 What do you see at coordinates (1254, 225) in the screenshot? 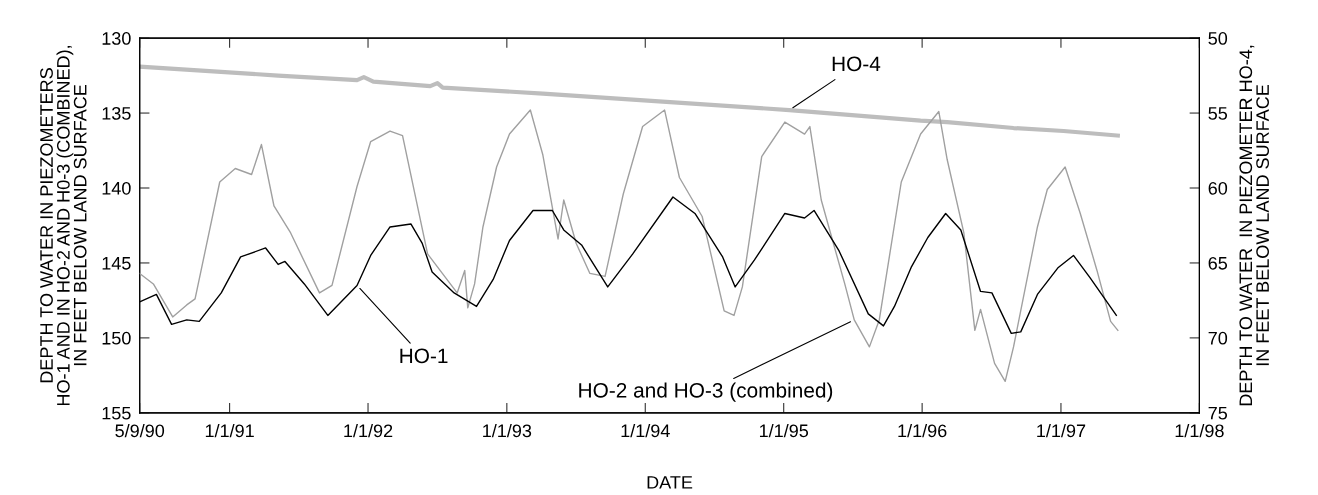
I see `y2-axis-title: DEPTH TO WATER IN PIEZOMETER HO-4, IN FEET BELOW LAND SURFACE` at bounding box center [1254, 225].